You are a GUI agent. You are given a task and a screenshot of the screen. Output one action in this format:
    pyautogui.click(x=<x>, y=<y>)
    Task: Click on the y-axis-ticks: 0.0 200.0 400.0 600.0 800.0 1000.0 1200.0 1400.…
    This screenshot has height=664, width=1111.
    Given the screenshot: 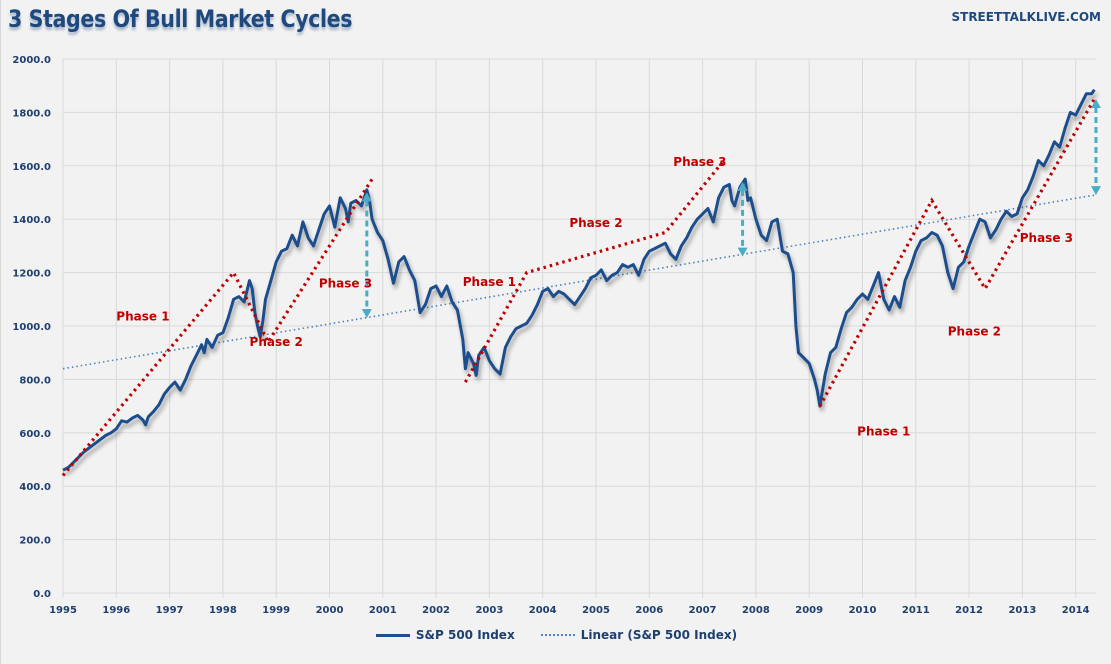 What is the action you would take?
    pyautogui.click(x=31, y=327)
    